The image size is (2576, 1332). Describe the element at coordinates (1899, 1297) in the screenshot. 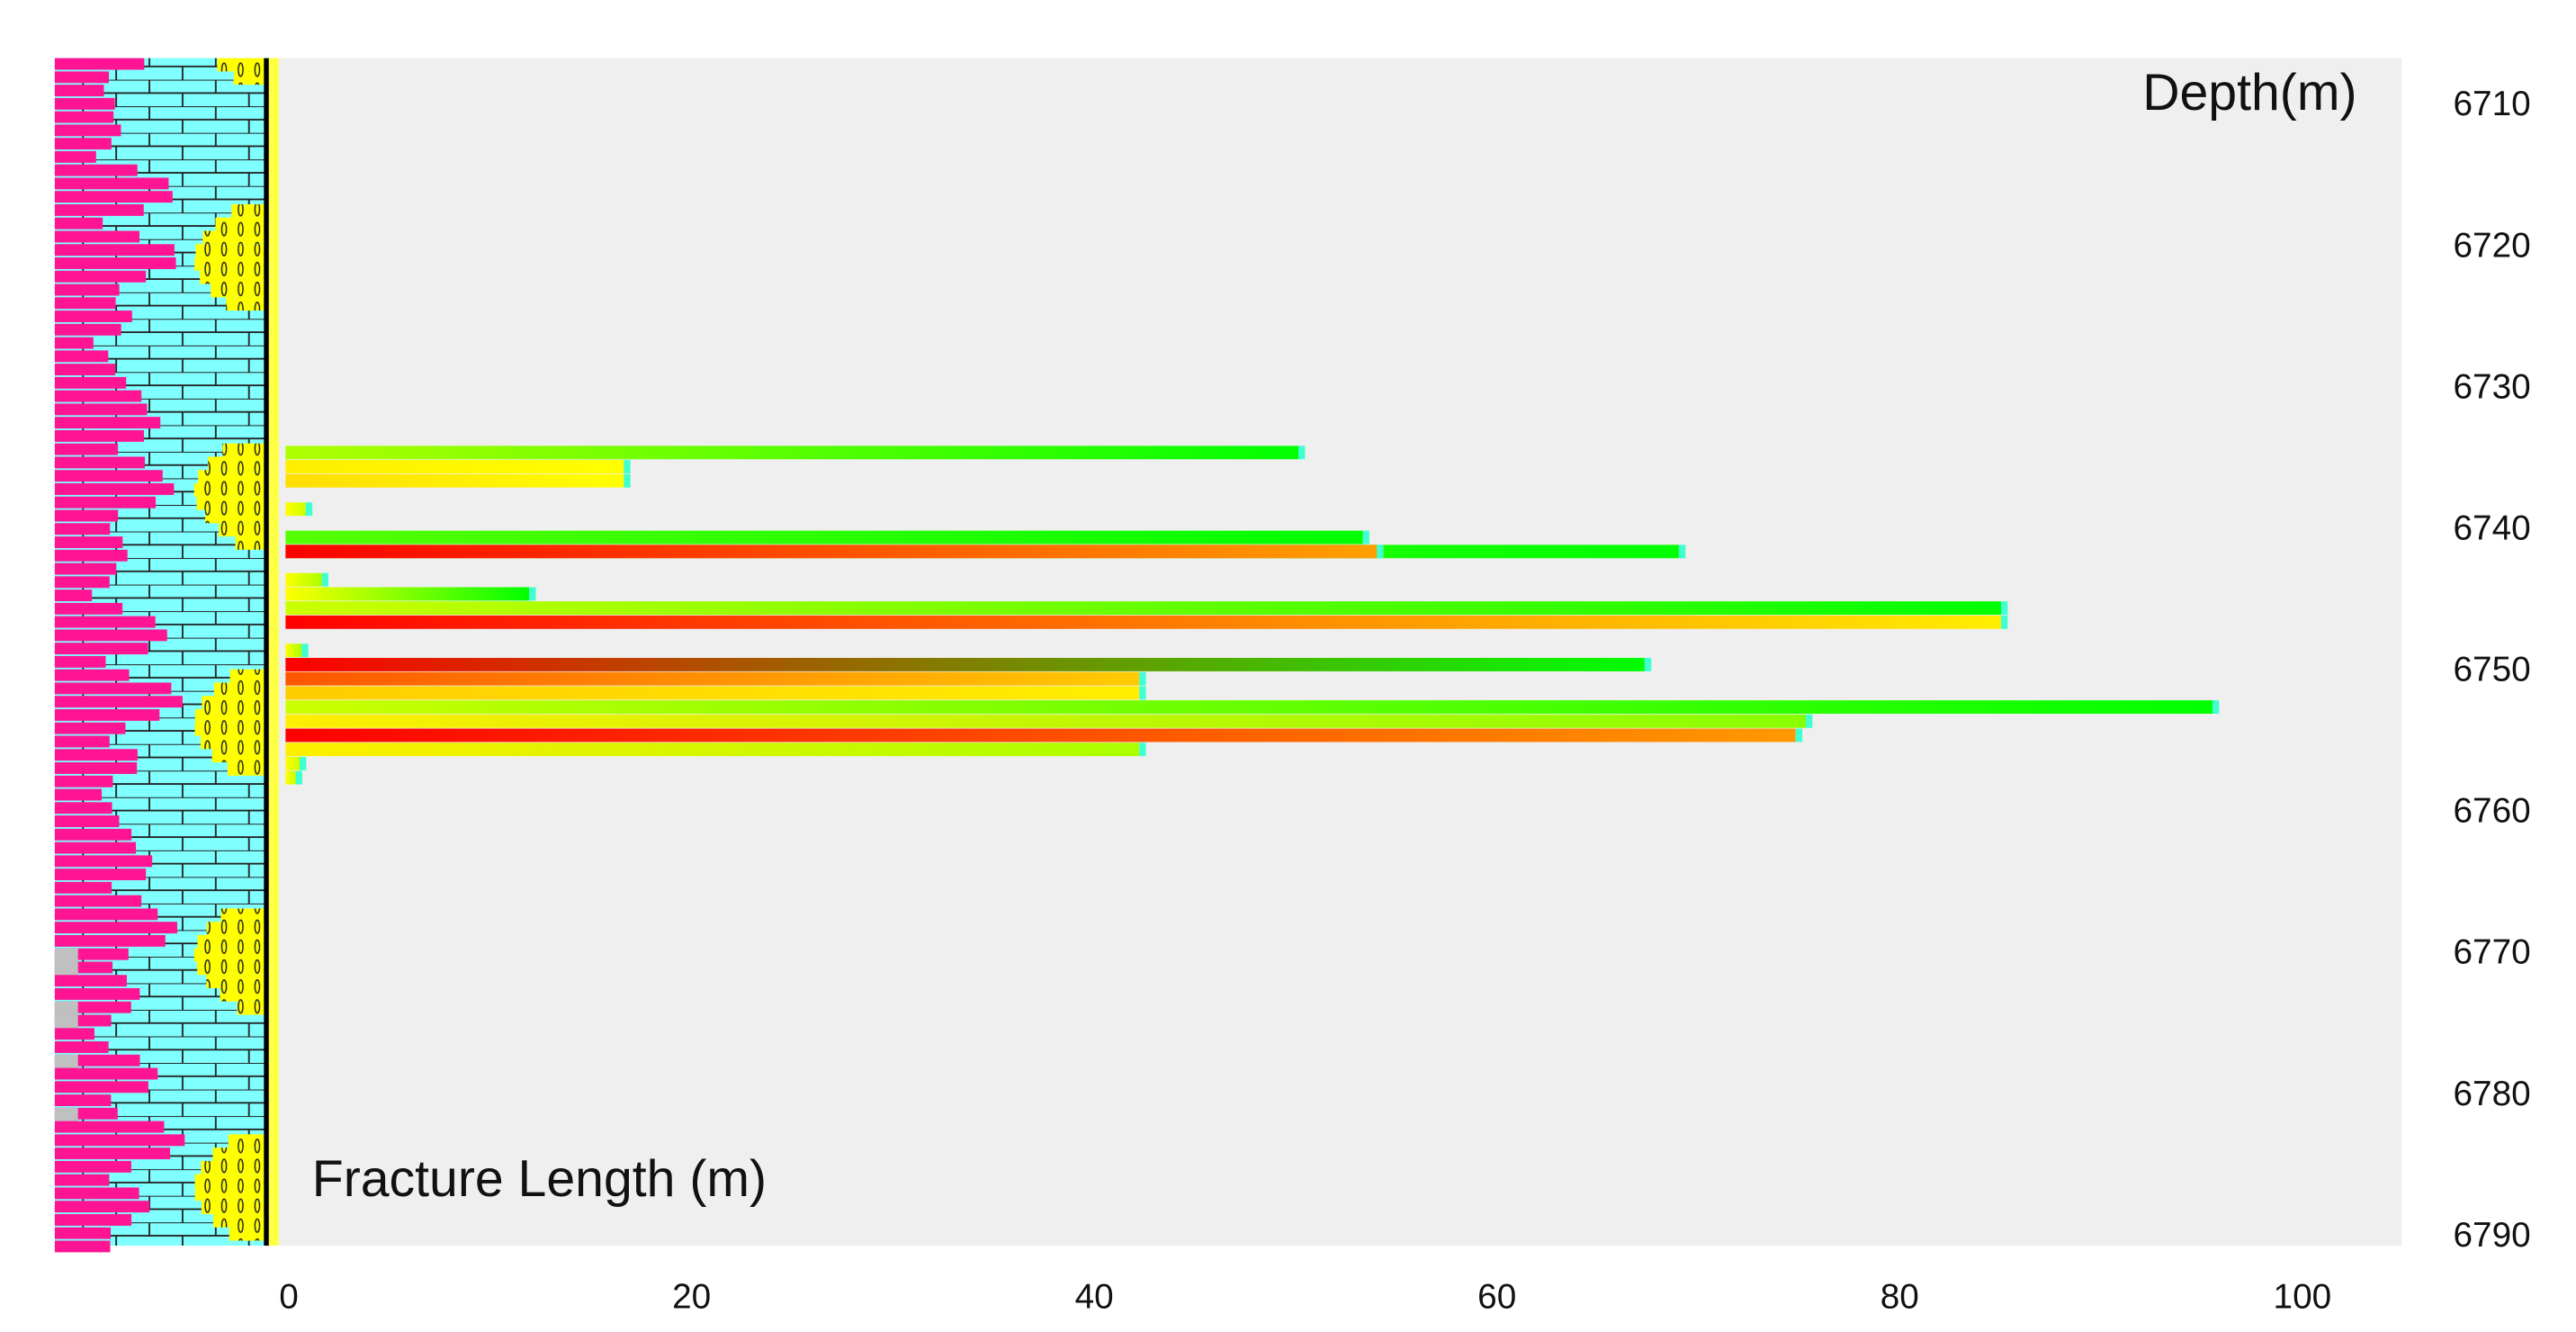

I see `x-tick-label: 80` at that location.